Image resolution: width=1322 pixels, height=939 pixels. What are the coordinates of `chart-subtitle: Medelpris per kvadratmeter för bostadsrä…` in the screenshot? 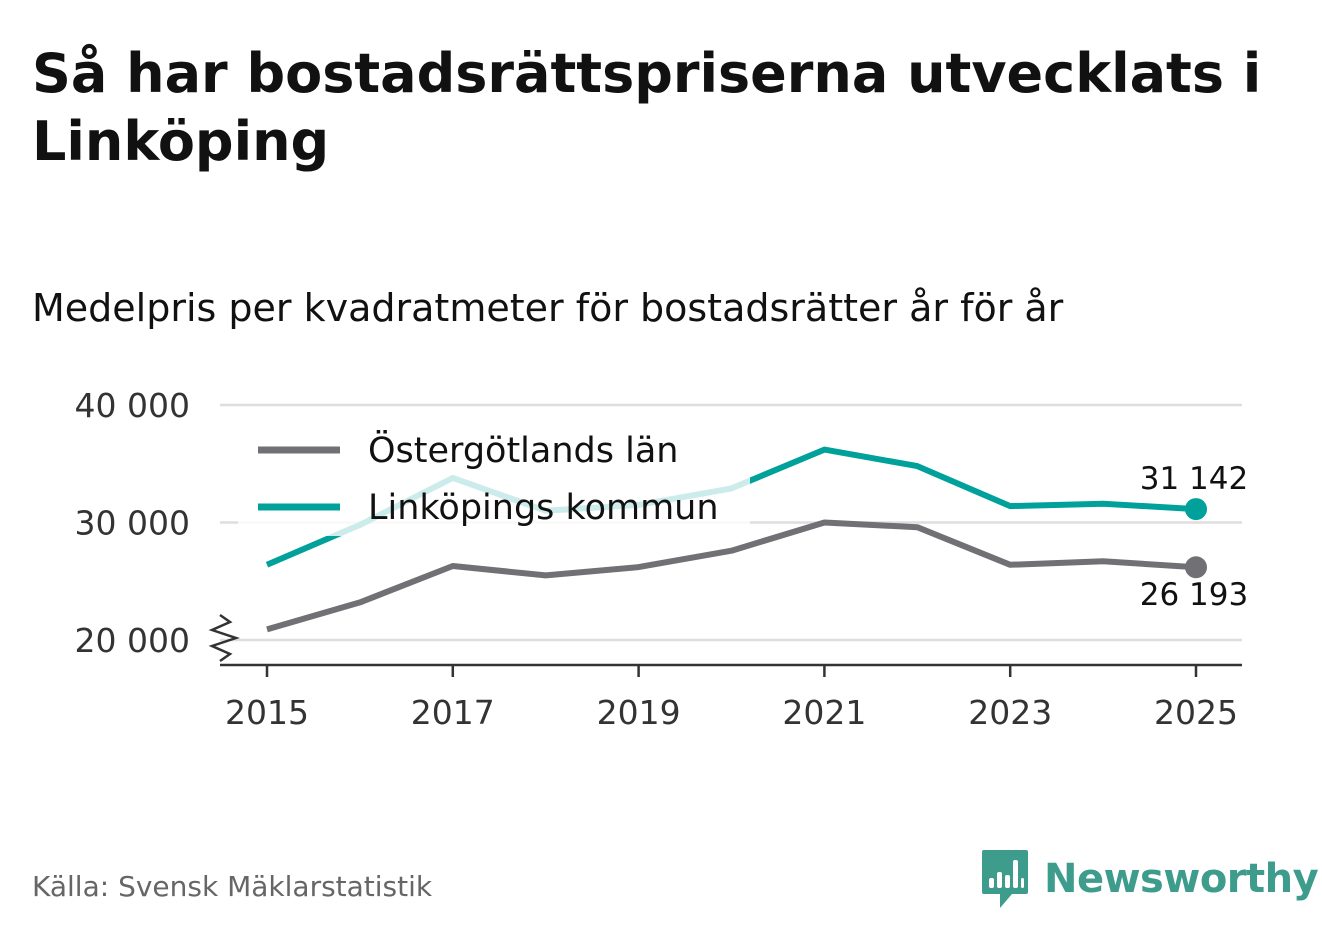 It's located at (548, 308).